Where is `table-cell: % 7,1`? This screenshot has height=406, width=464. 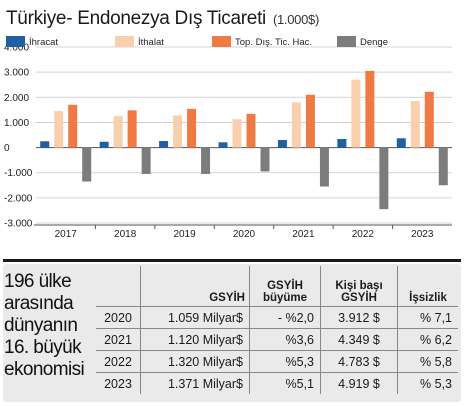 table-cell: % 7,1 is located at coordinates (427, 317).